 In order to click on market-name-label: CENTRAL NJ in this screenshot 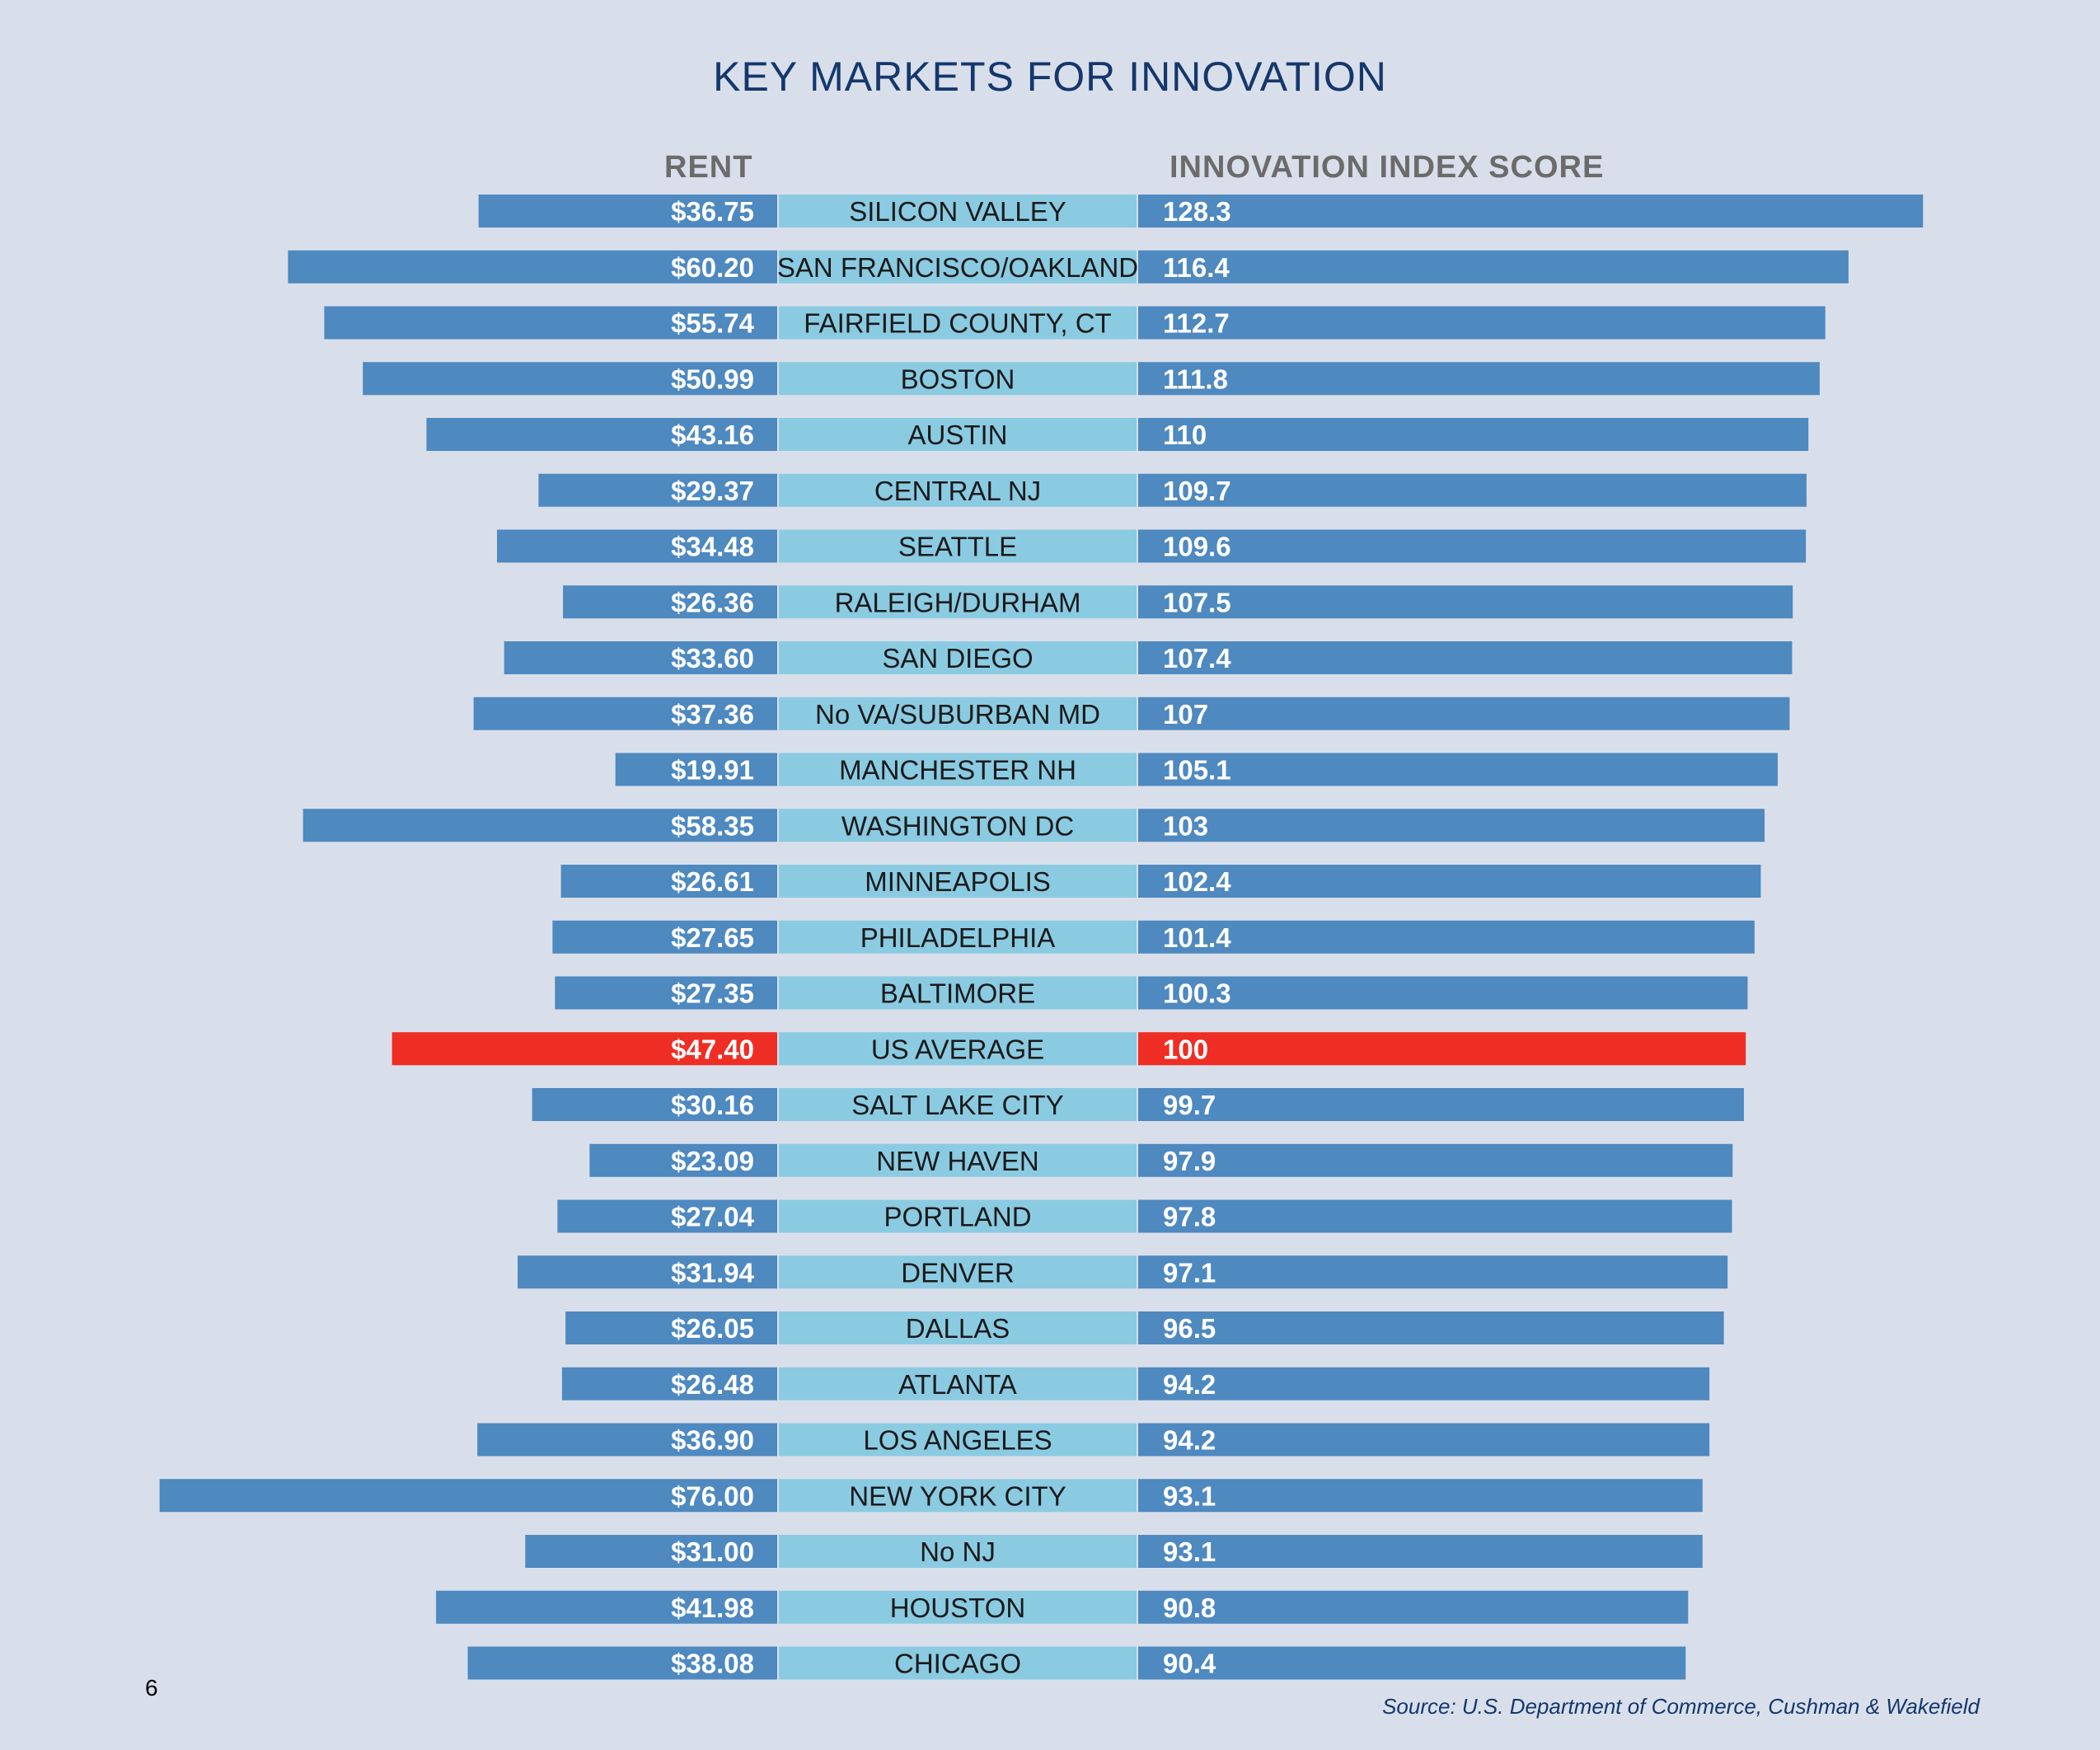, I will do `click(957, 491)`.